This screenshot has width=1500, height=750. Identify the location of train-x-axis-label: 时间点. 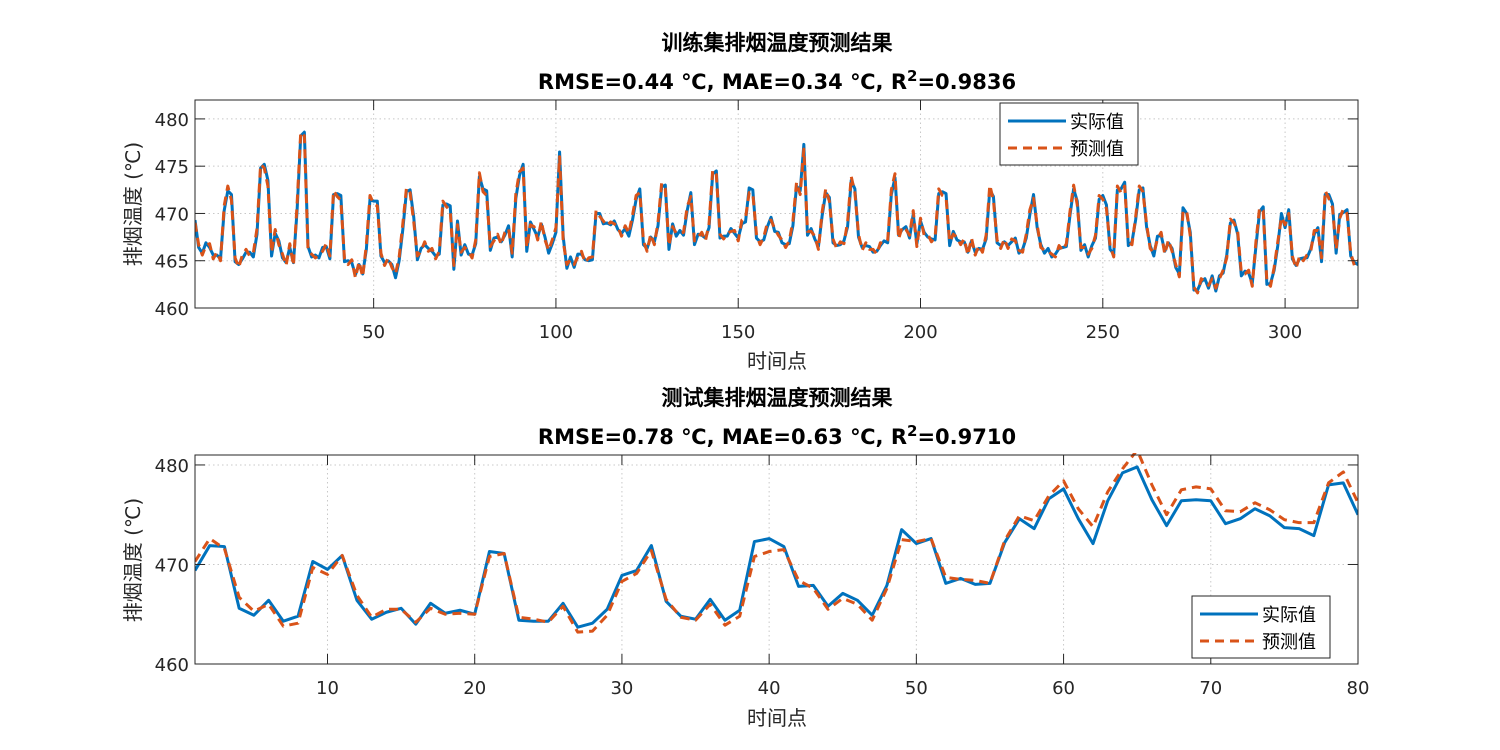
(777, 361).